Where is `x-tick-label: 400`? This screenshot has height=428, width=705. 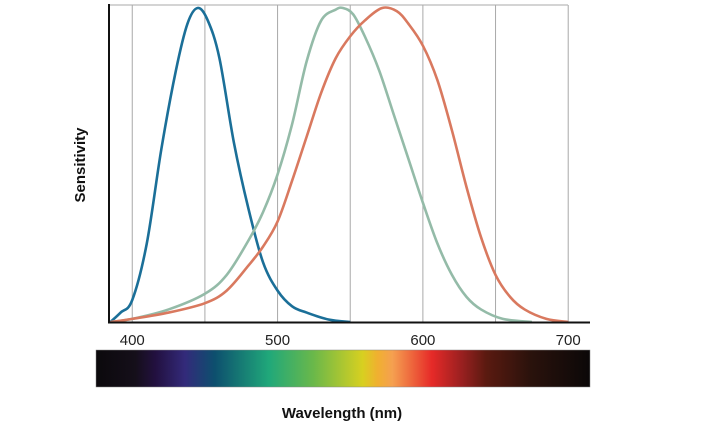
x-tick-label: 400 is located at coordinates (132, 340).